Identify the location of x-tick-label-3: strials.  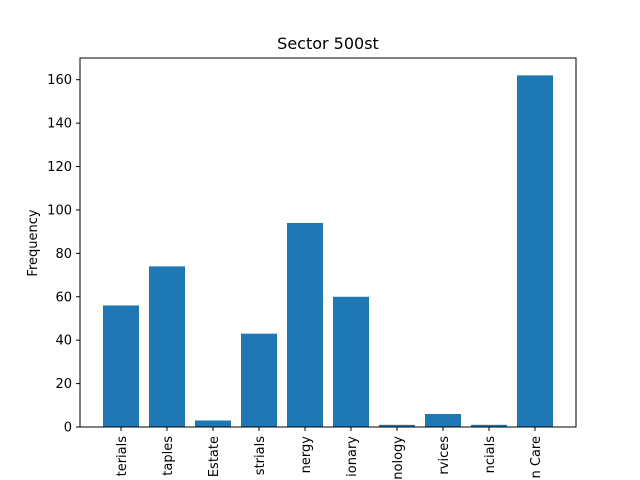
(260, 455).